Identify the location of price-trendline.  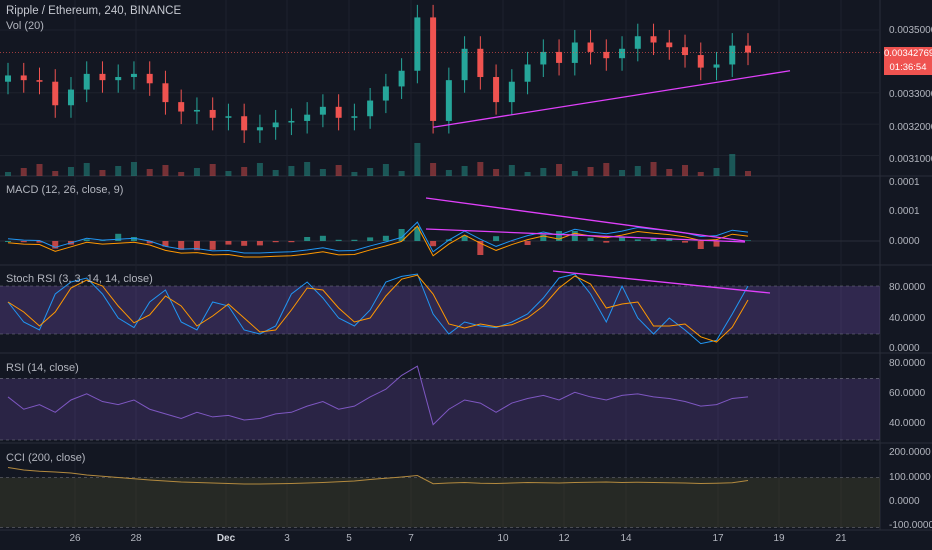
(612, 99).